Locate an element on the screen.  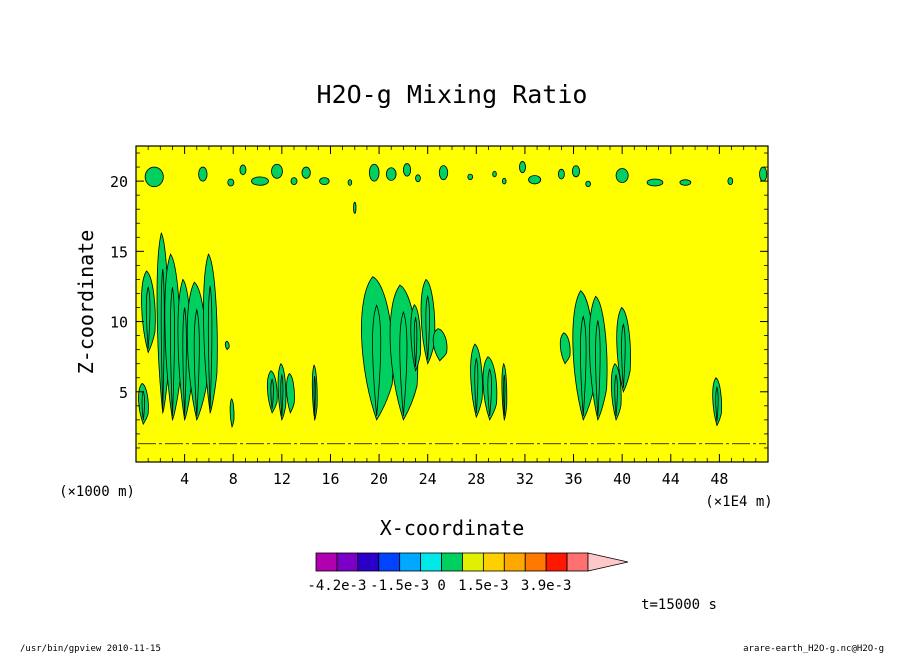
colorbar-overflow-arrow is located at coordinates (608, 562).